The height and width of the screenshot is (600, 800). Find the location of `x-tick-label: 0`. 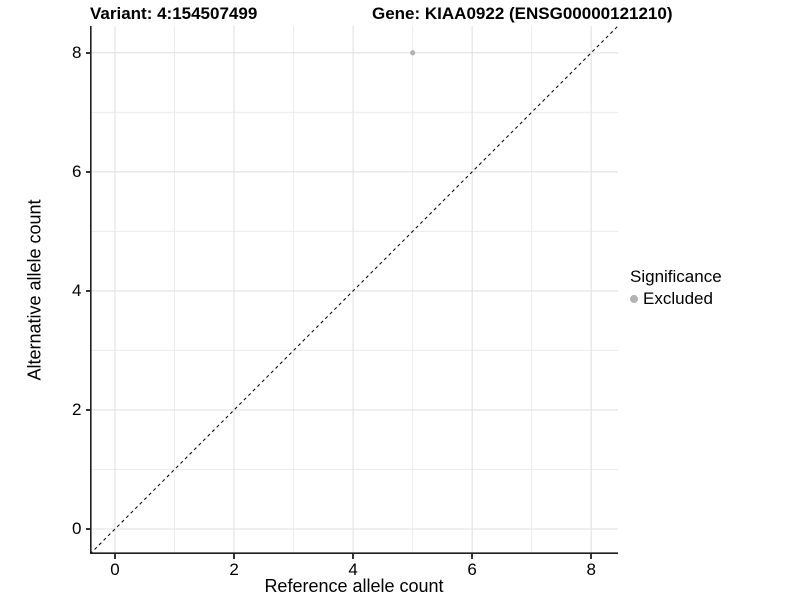

x-tick-label: 0 is located at coordinates (115, 569).